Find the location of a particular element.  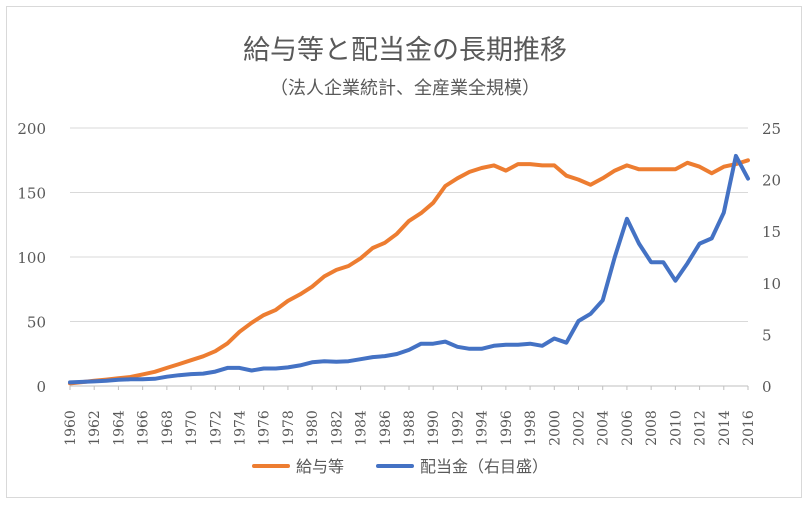

x-tick-label: 1974 is located at coordinates (241, 428).